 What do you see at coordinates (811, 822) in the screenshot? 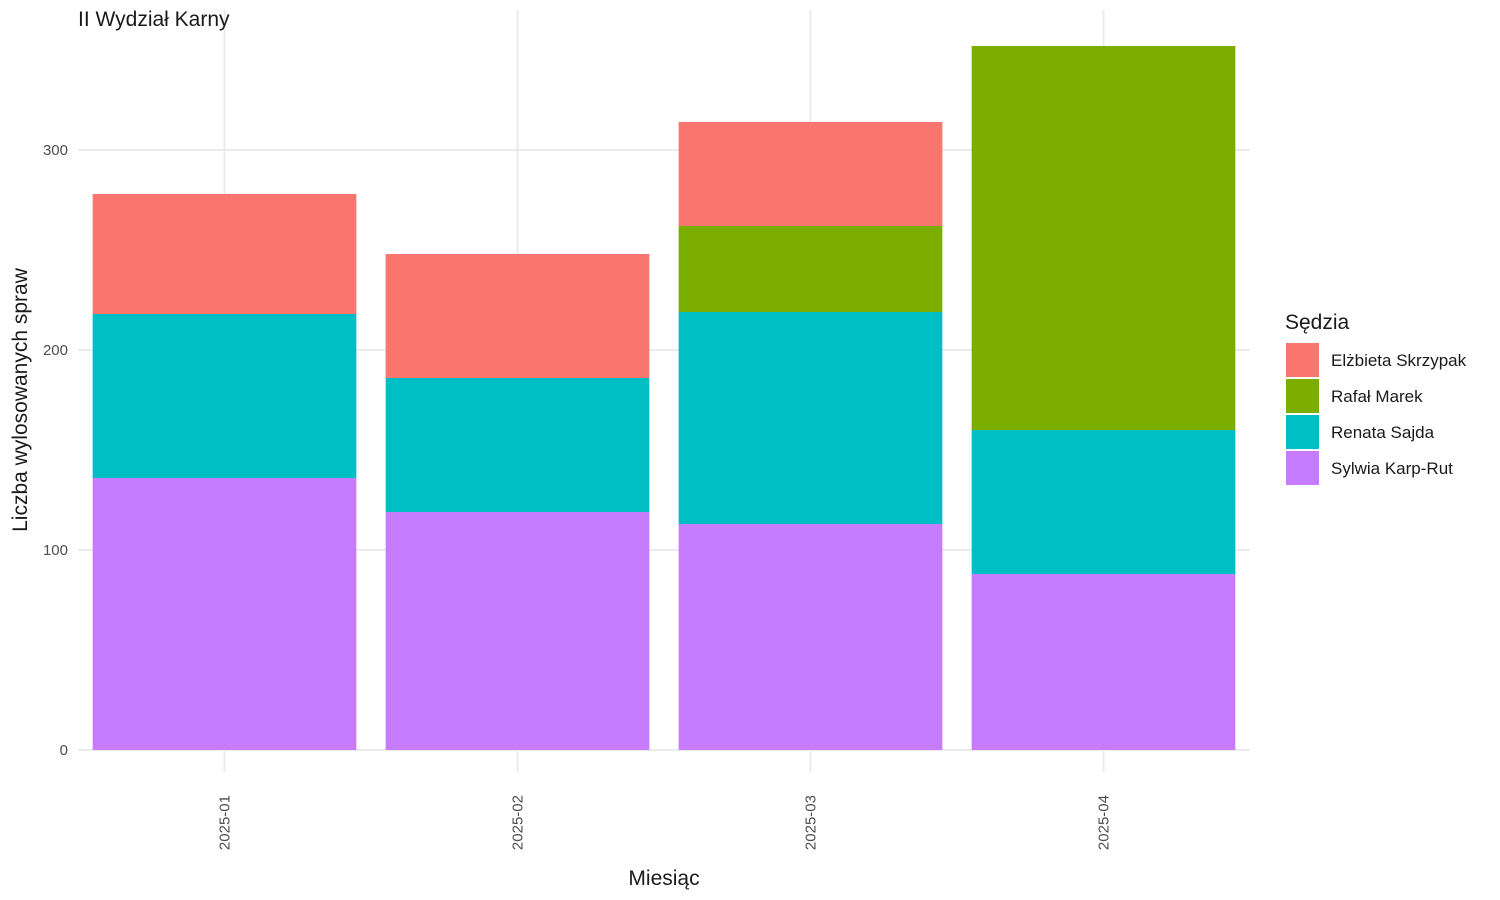
I see `x-tick-label-2025-03: 2025-03` at bounding box center [811, 822].